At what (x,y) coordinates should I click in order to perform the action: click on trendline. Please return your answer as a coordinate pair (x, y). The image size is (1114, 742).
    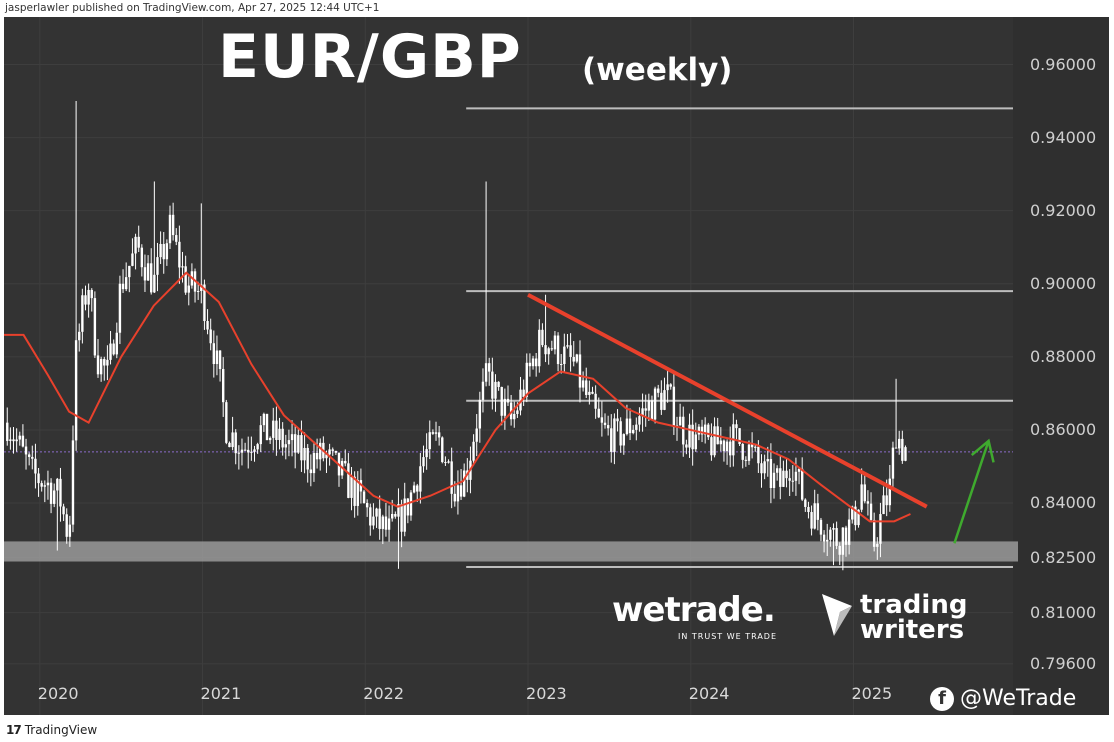
    Looking at the image, I should click on (727, 400).